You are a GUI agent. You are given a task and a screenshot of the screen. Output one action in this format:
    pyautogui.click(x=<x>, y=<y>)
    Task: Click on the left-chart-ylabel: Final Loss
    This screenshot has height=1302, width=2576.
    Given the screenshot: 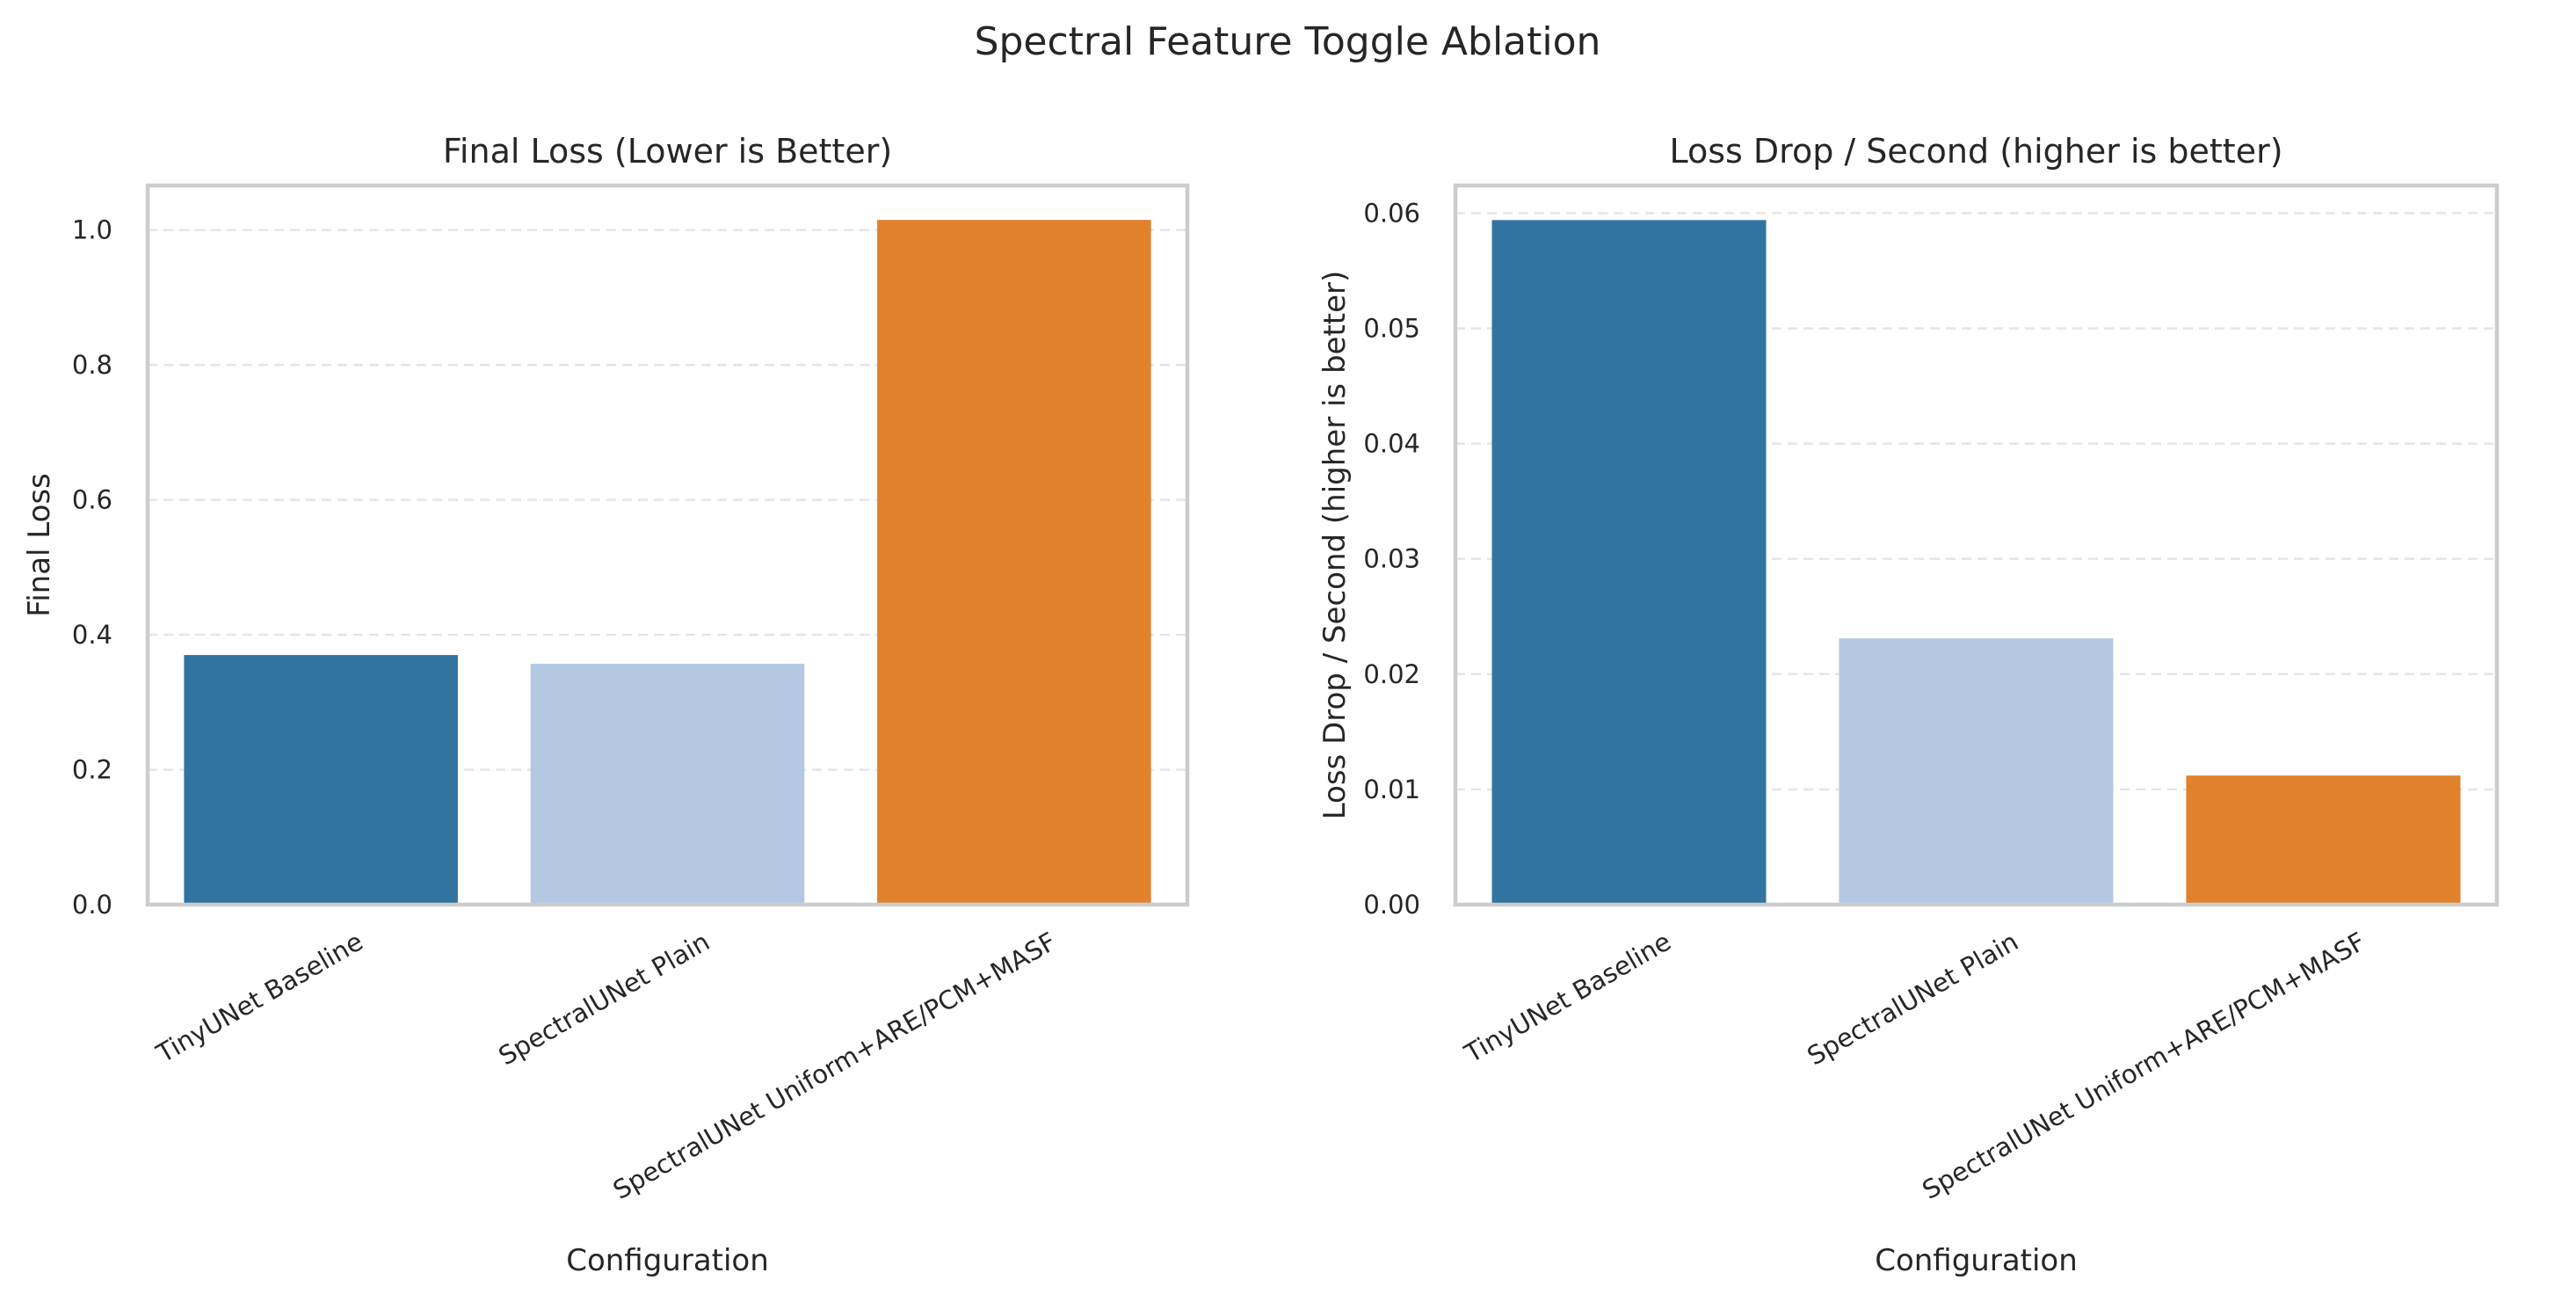 What is the action you would take?
    pyautogui.click(x=39, y=545)
    